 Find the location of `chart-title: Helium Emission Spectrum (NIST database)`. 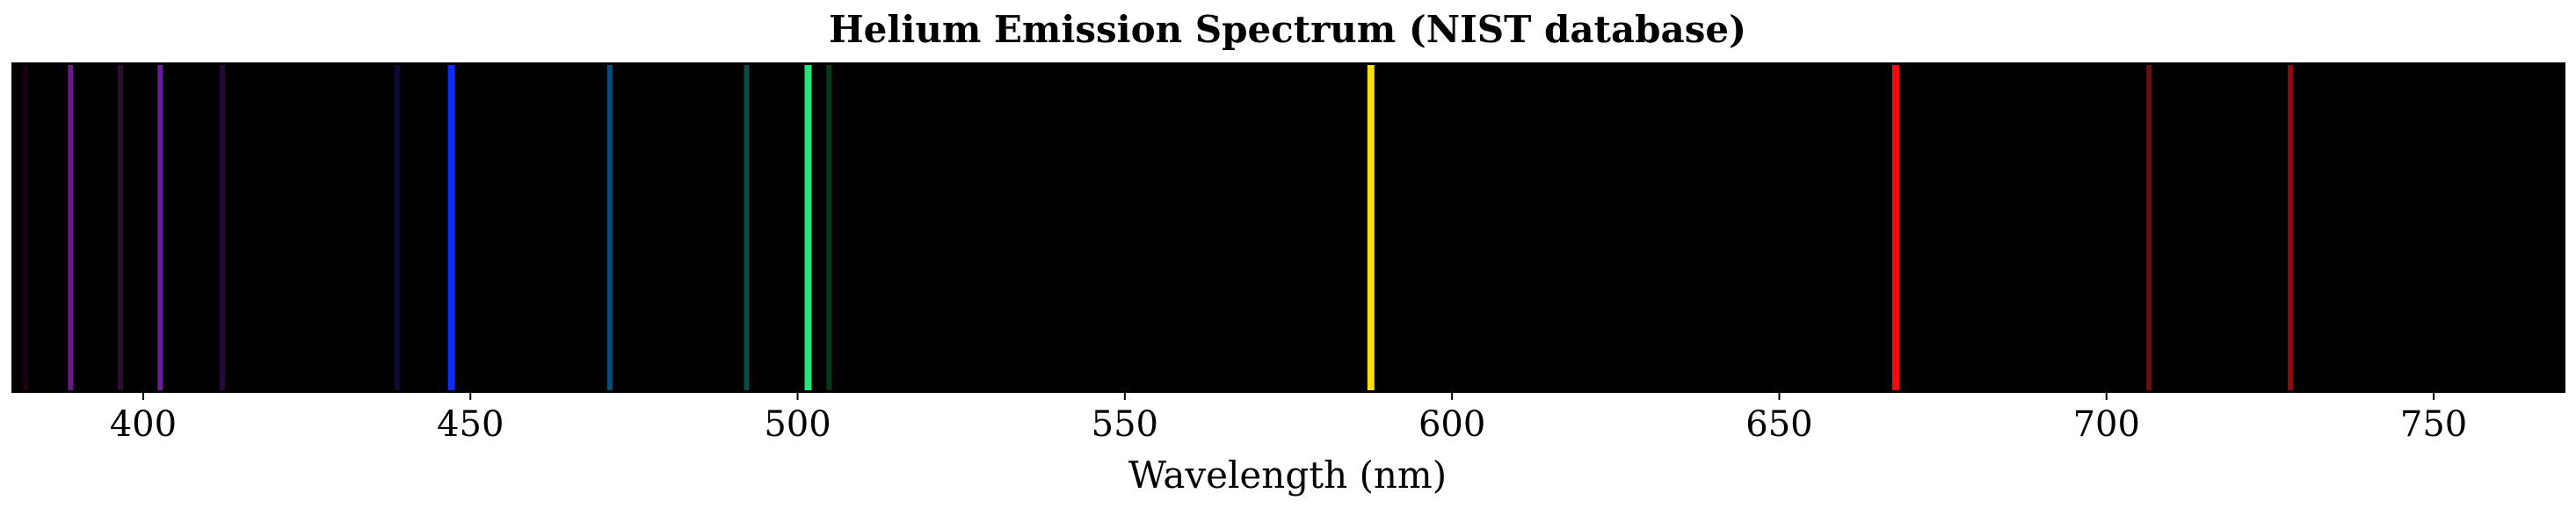

chart-title: Helium Emission Spectrum (NIST database) is located at coordinates (1287, 29).